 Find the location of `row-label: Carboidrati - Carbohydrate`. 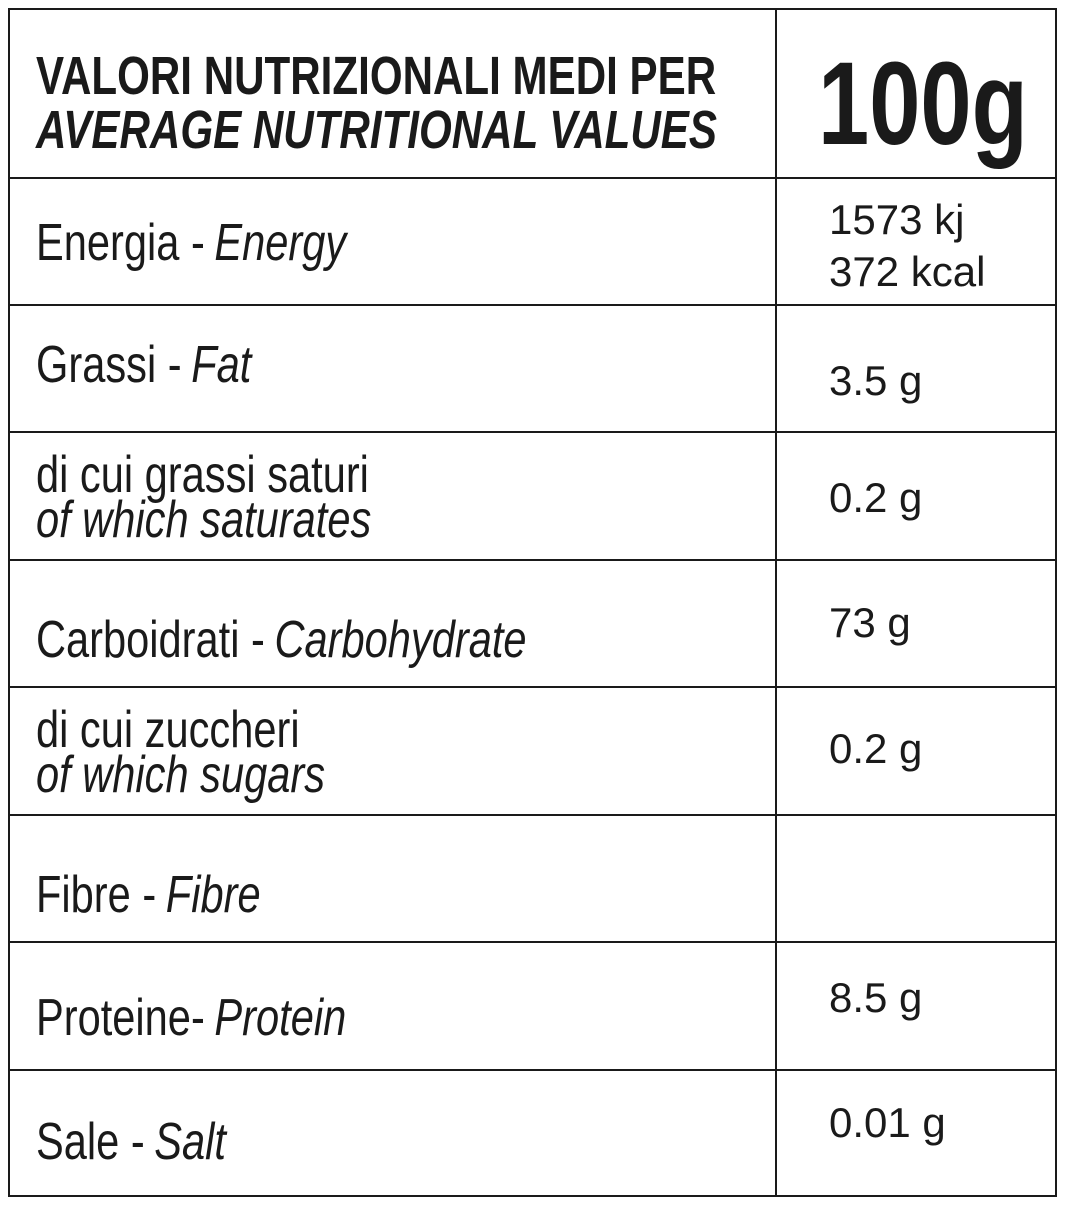

row-label: Carboidrati - Carbohydrate is located at coordinates (281, 640).